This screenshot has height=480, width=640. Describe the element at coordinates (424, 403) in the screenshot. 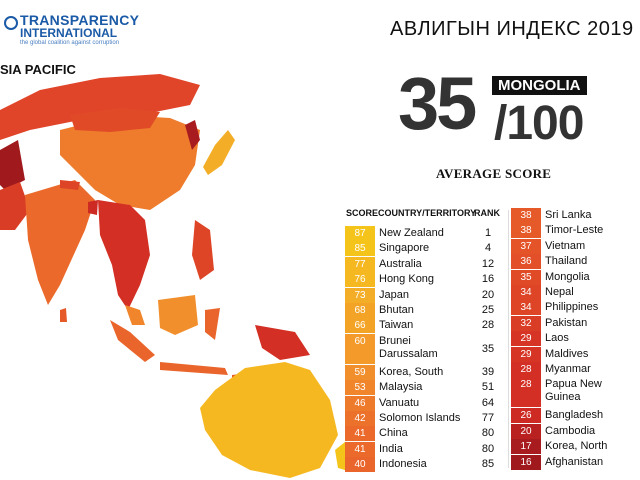

I see `table-row: 46 Vanuatu 64` at that location.